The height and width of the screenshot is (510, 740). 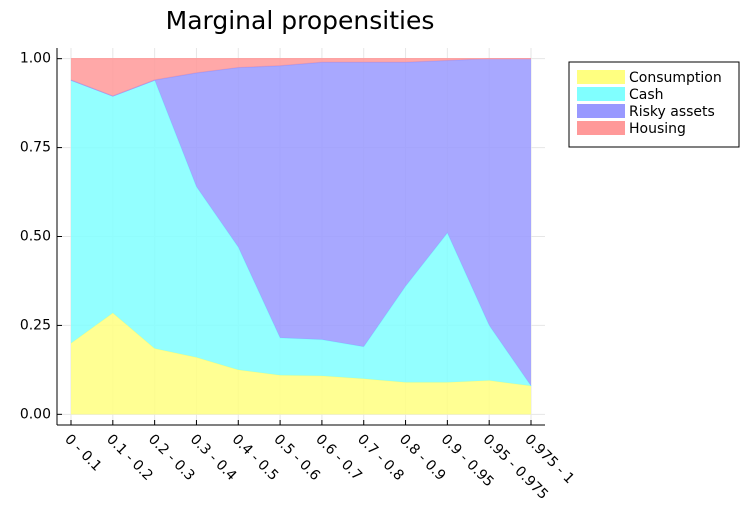 I want to click on y-tick-label: 1.00, so click(x=35, y=59).